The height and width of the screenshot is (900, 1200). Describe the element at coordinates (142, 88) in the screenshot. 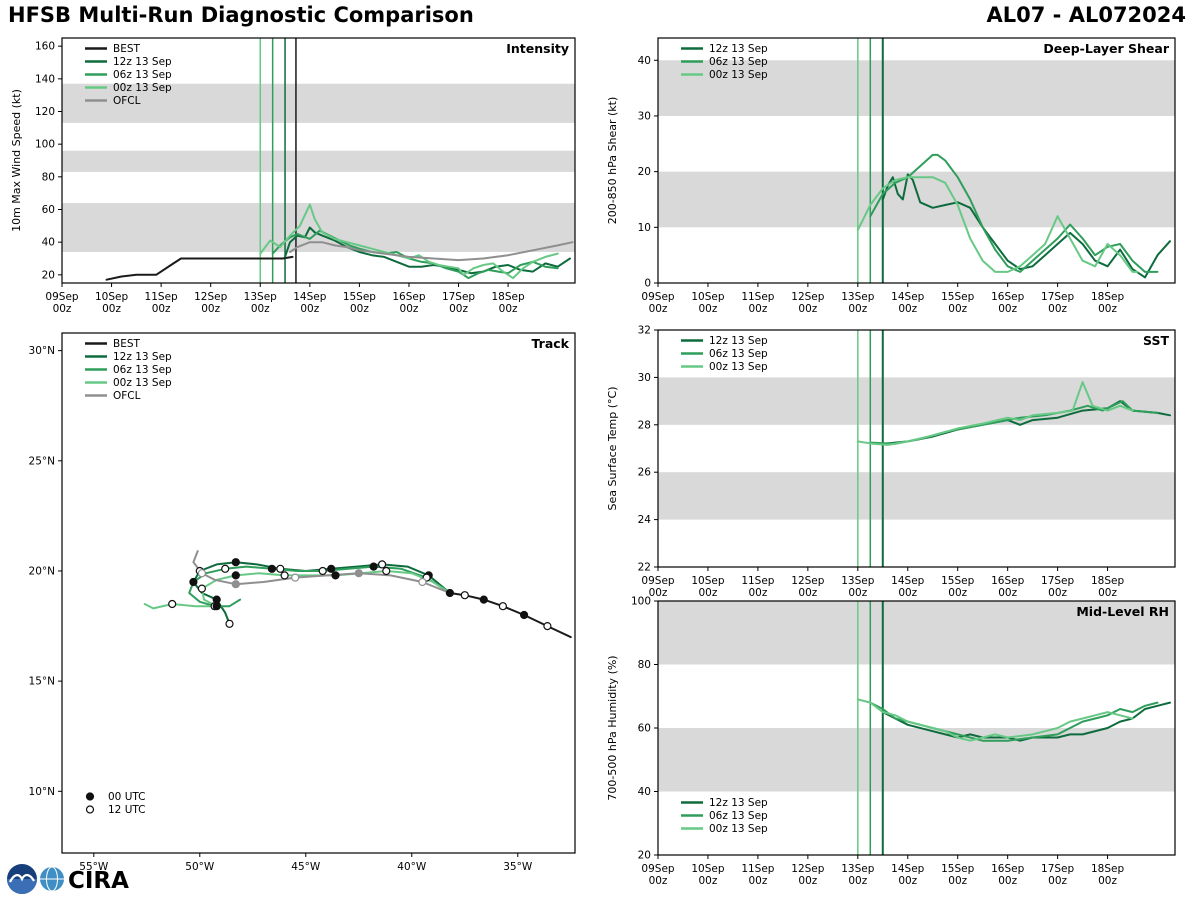

I see `intensity-legend-label: 00z 13 Sep` at that location.